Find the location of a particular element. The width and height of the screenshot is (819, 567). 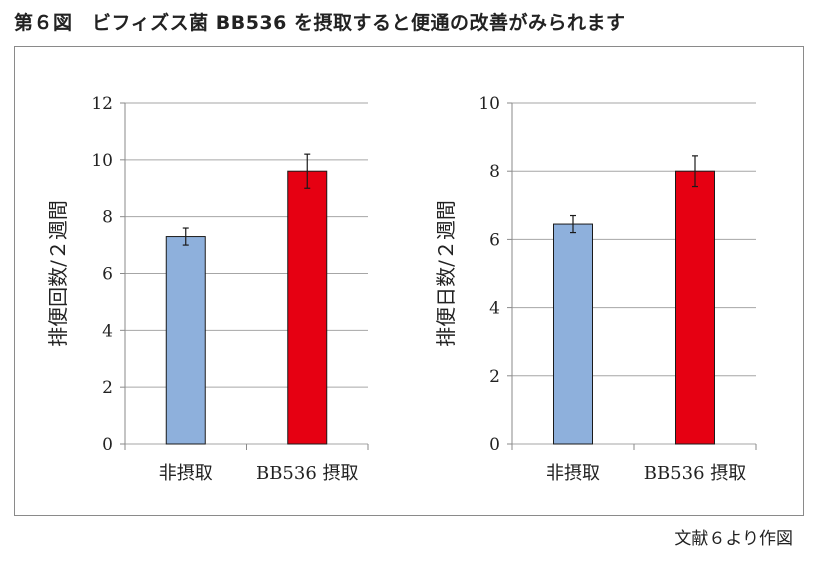

chart1-ytick-label: 0 is located at coordinates (107, 445).